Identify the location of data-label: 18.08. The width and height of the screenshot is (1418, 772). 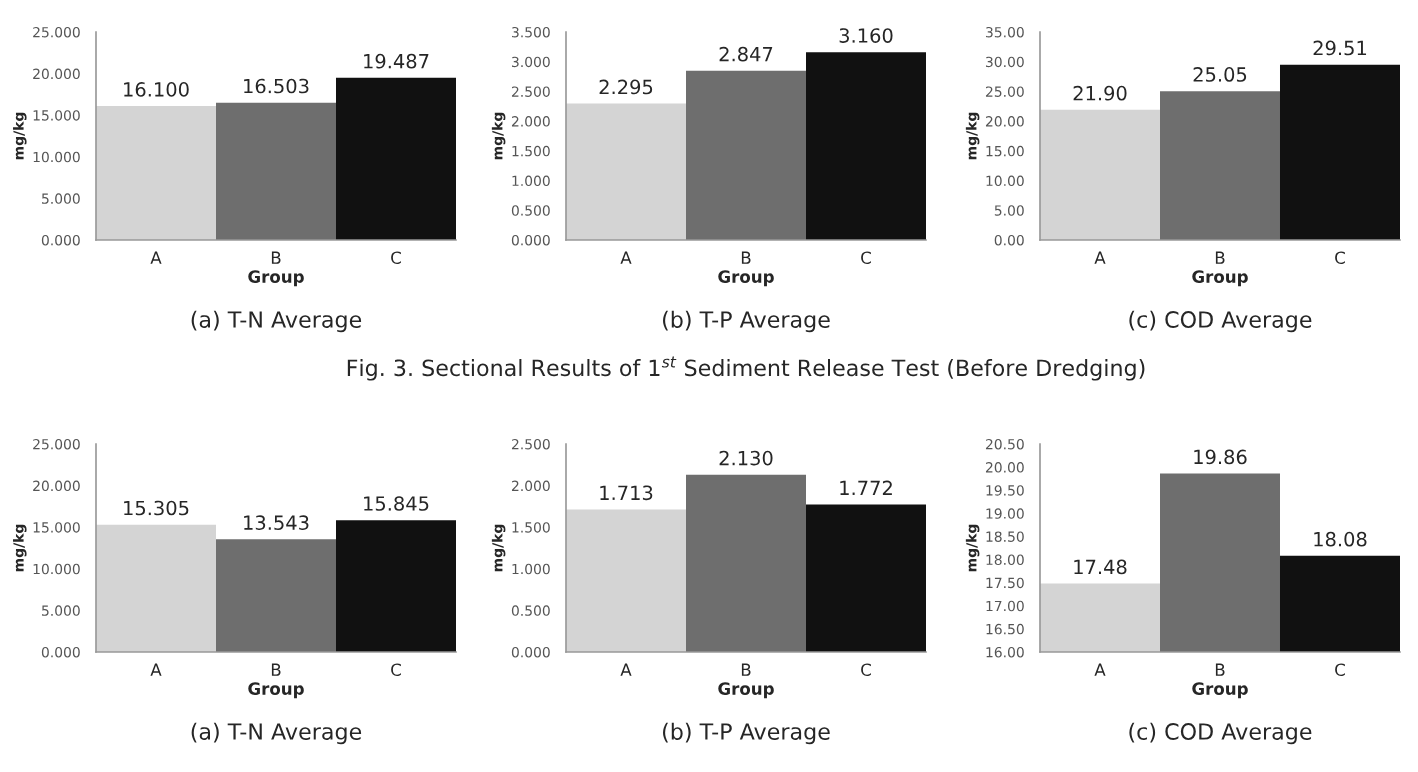
(1340, 539).